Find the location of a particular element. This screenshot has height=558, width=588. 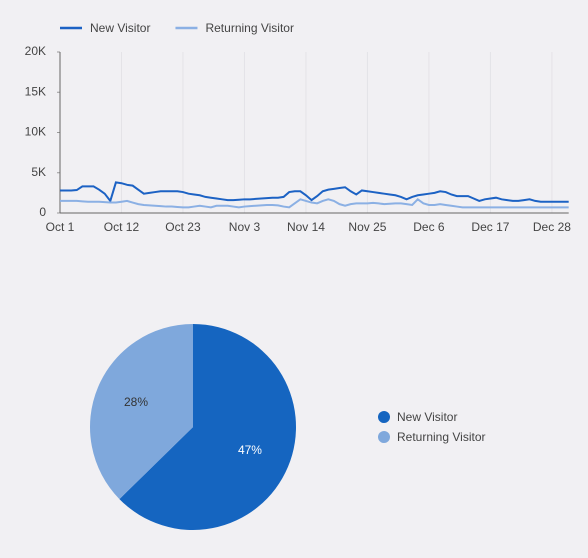

x-tick-label: Dec 17 is located at coordinates (490, 227).